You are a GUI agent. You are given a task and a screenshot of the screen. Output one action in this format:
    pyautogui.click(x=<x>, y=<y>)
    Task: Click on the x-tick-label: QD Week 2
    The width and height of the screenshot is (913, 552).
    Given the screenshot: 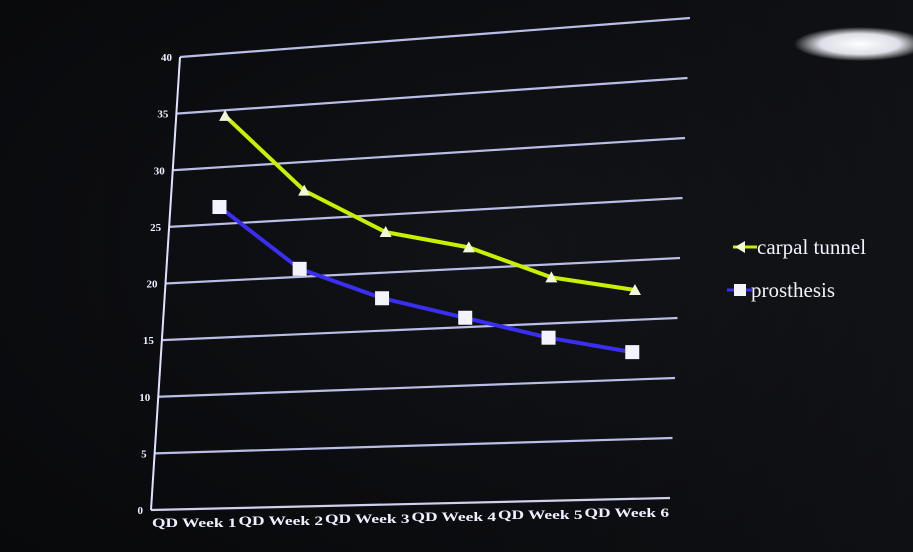 What is the action you would take?
    pyautogui.click(x=281, y=520)
    